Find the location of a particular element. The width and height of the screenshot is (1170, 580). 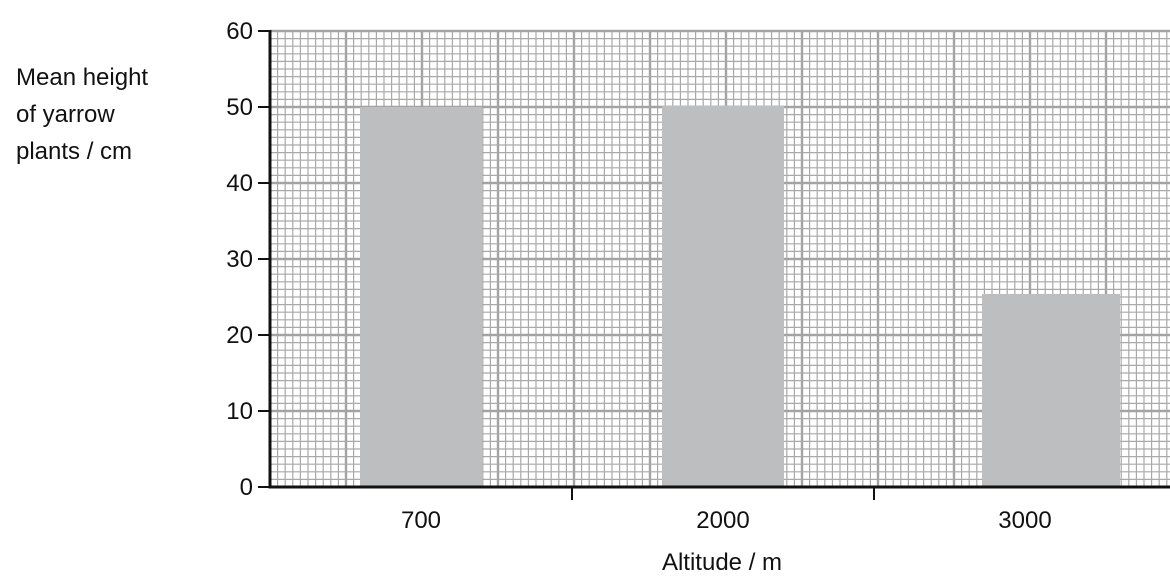

x-tick-labels: 700 2000 3000 is located at coordinates (726, 520).